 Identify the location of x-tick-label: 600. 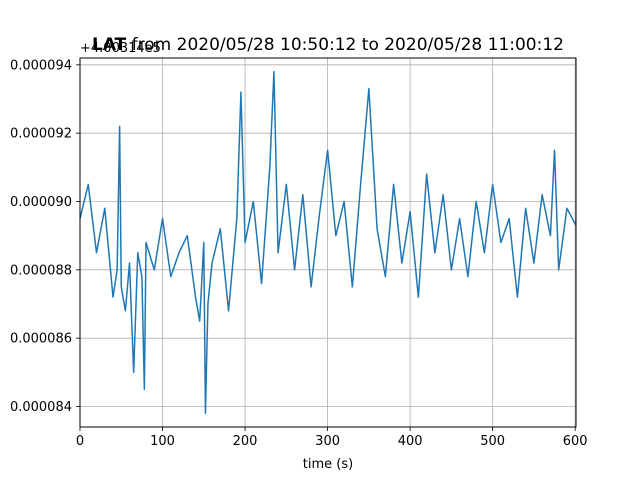
(575, 441).